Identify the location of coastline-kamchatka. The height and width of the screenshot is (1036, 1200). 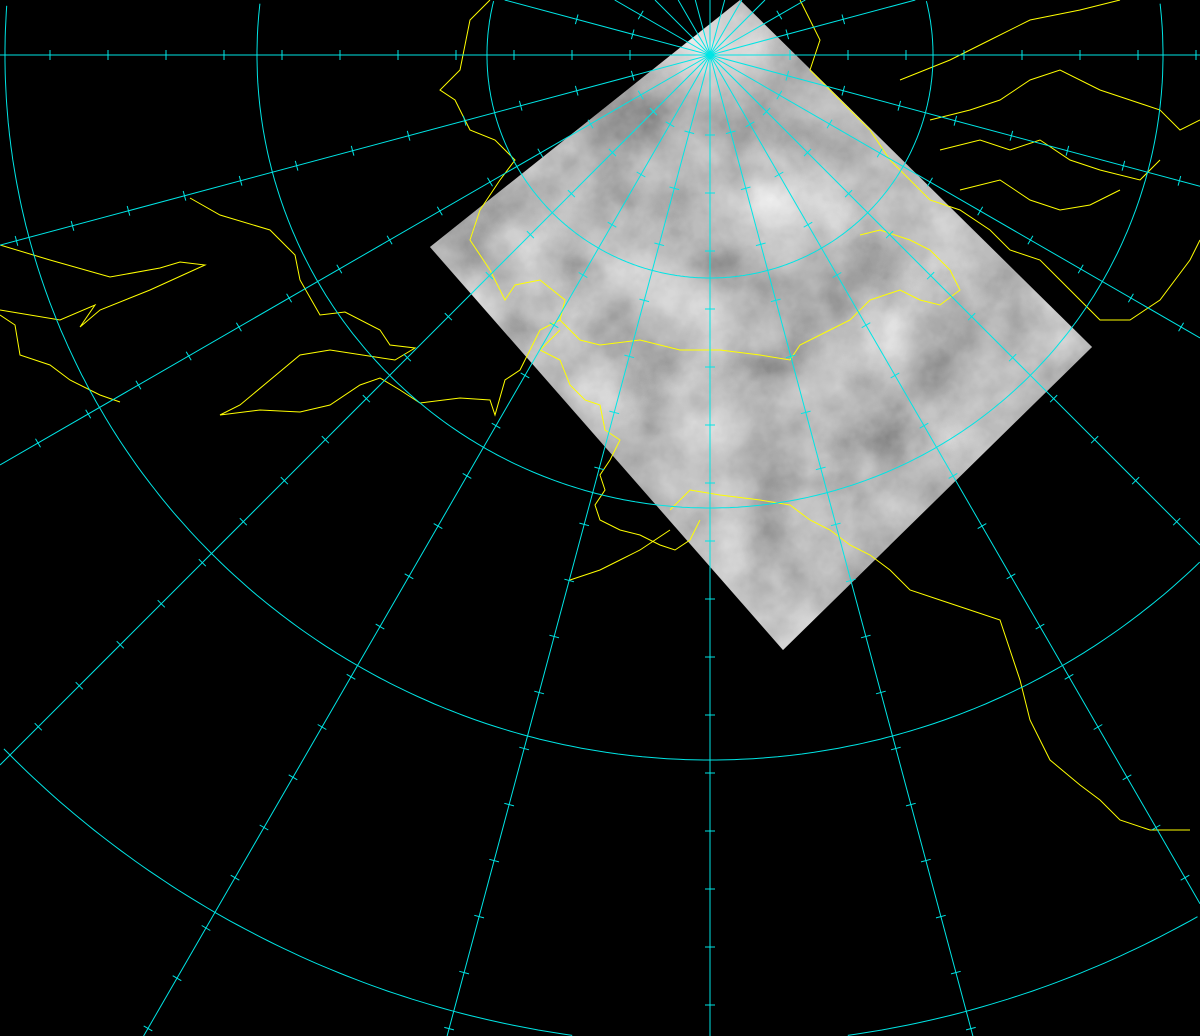
(60, 358).